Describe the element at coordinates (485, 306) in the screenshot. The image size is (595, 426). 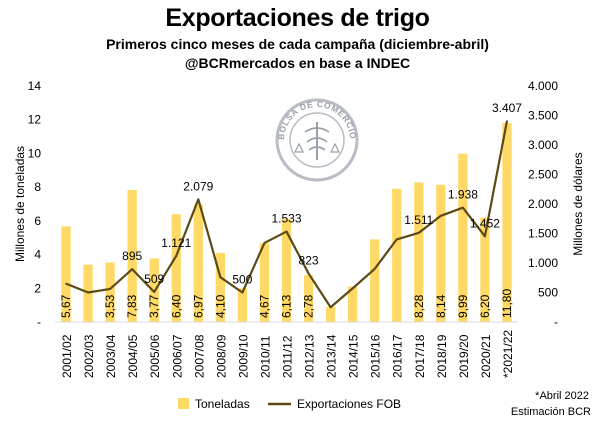
I see `bar-data-label: 6,20` at that location.